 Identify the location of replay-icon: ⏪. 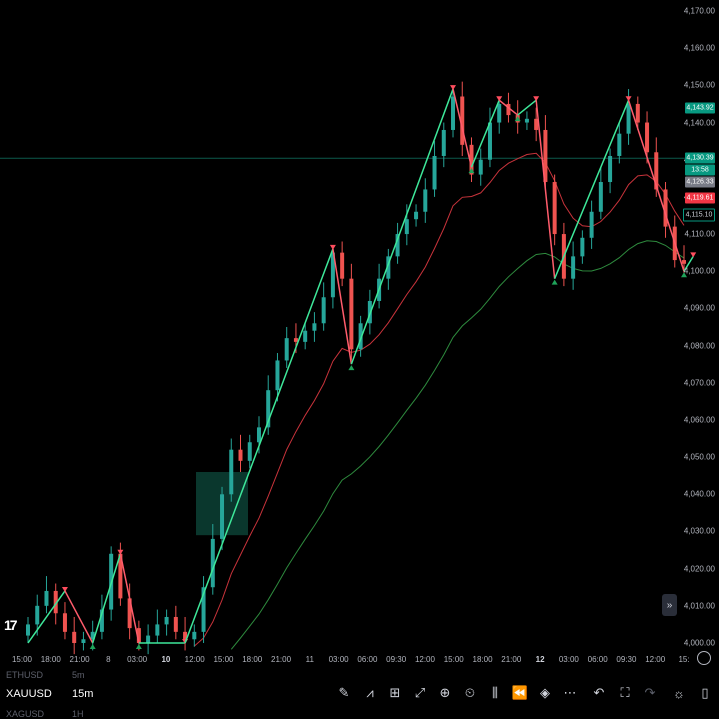
(520, 692).